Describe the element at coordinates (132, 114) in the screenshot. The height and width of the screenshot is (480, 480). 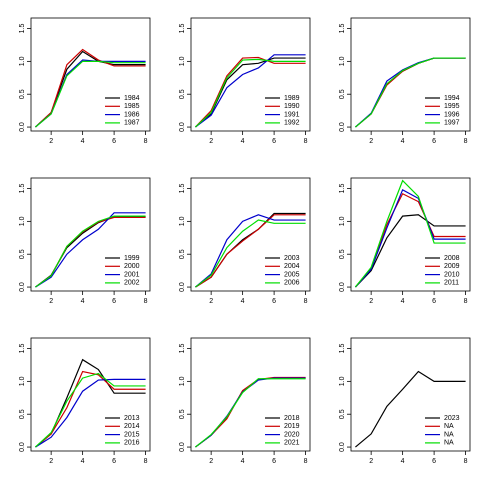
I see `legend-label: 1986` at that location.